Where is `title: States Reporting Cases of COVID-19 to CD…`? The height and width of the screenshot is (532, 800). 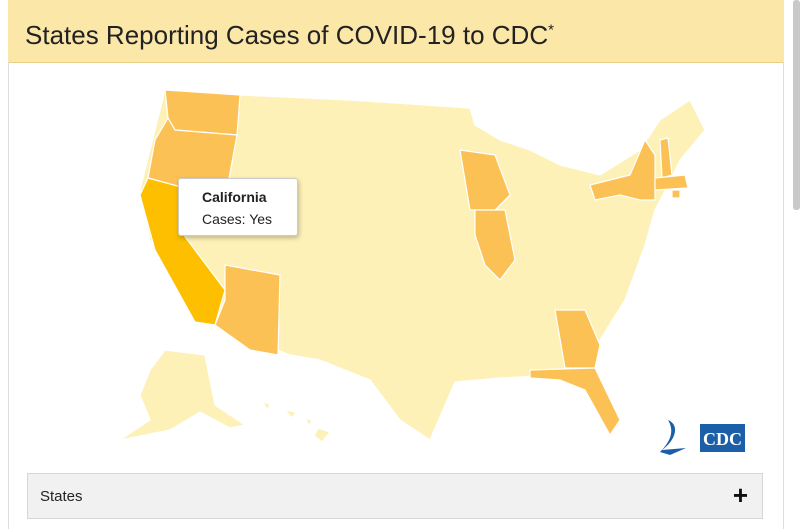 title: States Reporting Cases of COVID-19 to CD… is located at coordinates (289, 35).